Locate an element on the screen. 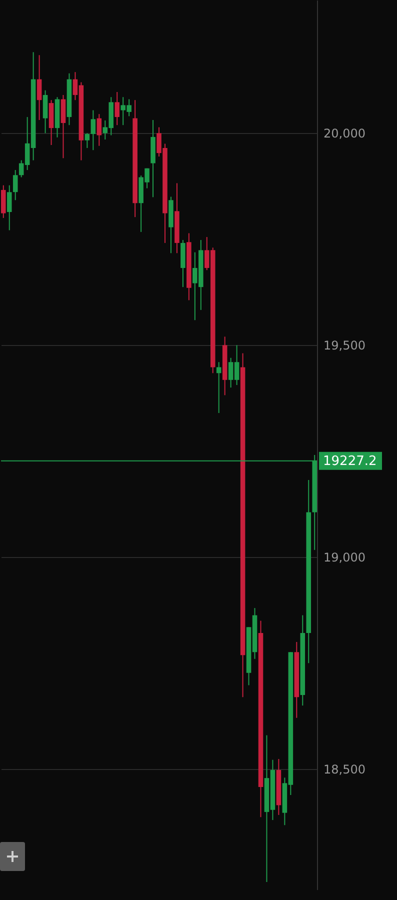 The height and width of the screenshot is (900, 397). y-tick-label: 19,000 is located at coordinates (345, 557).